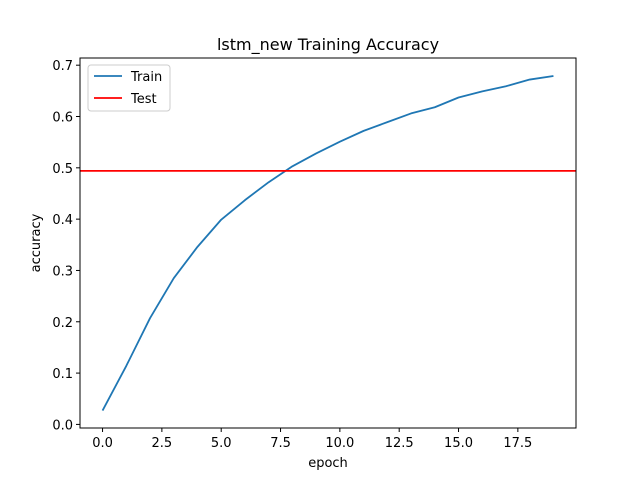  I want to click on y-tick-label: 0.4, so click(62, 220).